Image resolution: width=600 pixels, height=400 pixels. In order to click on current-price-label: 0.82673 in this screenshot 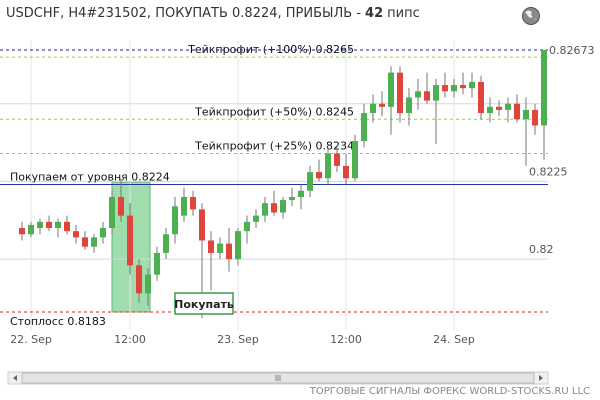, I will do `click(572, 50)`.